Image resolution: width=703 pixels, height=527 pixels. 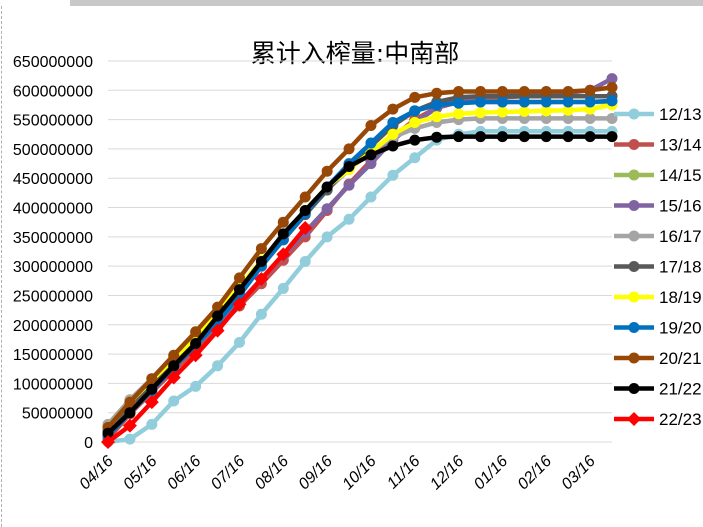 I want to click on legend-label: 15/16, so click(x=680, y=206).